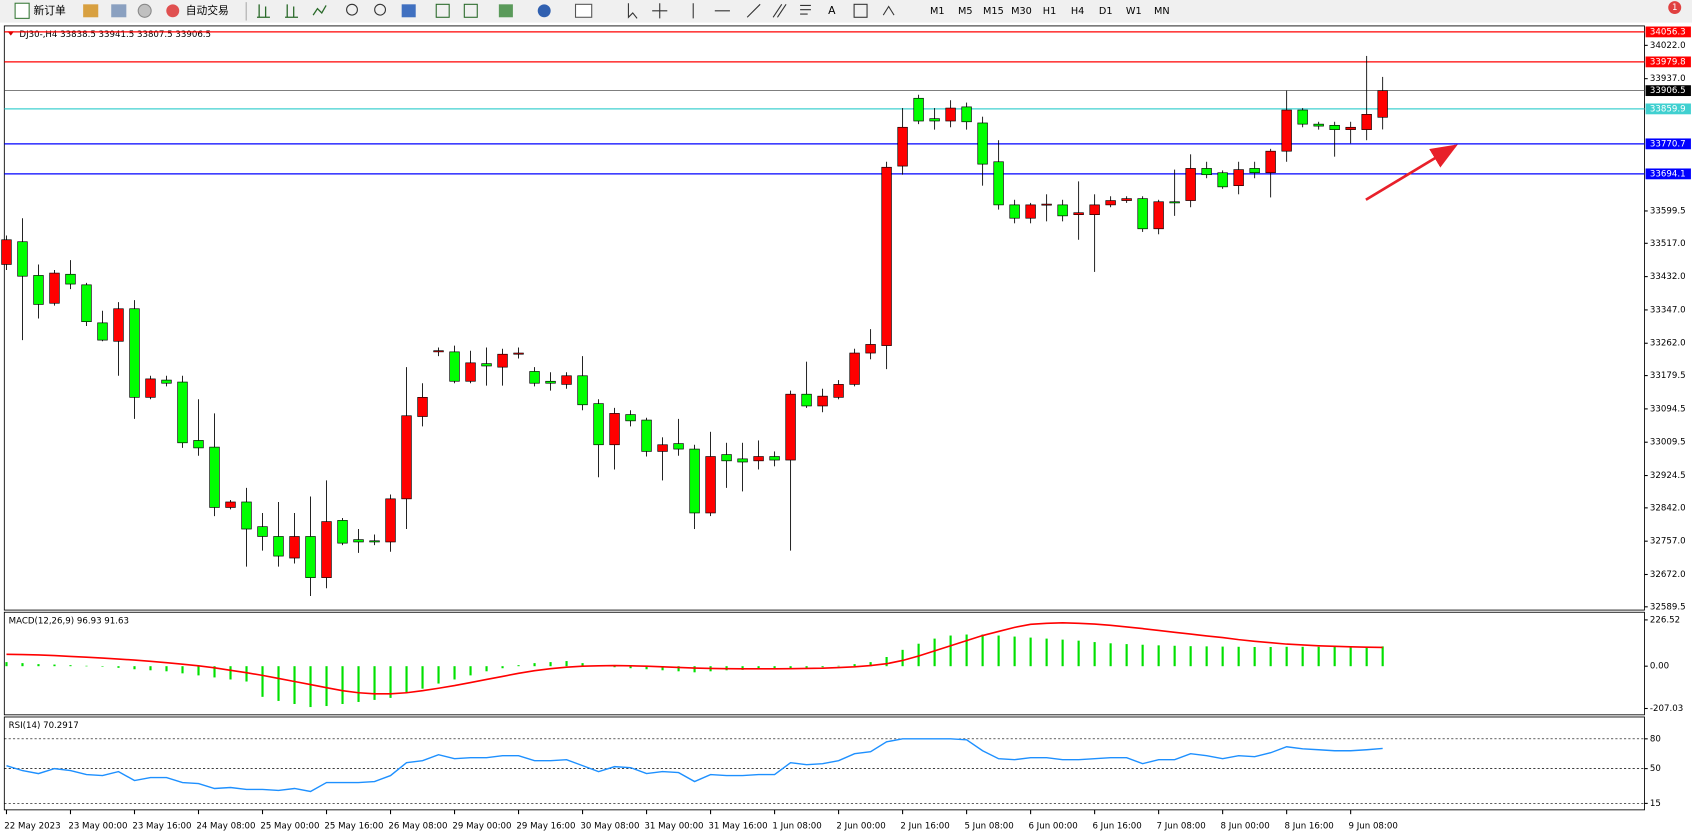 This screenshot has width=1692, height=839. Describe the element at coordinates (1134, 11) in the screenshot. I see `timeframe-button: W1` at that location.